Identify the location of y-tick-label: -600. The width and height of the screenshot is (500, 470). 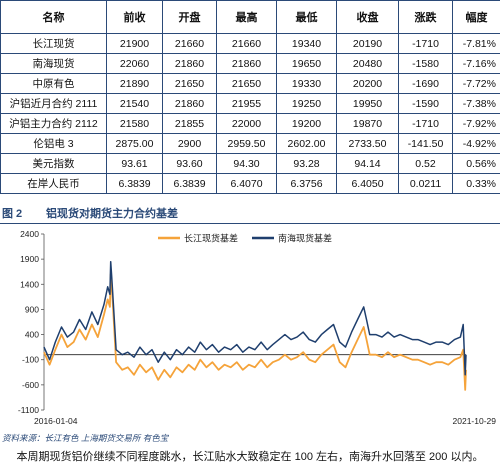
(30, 385).